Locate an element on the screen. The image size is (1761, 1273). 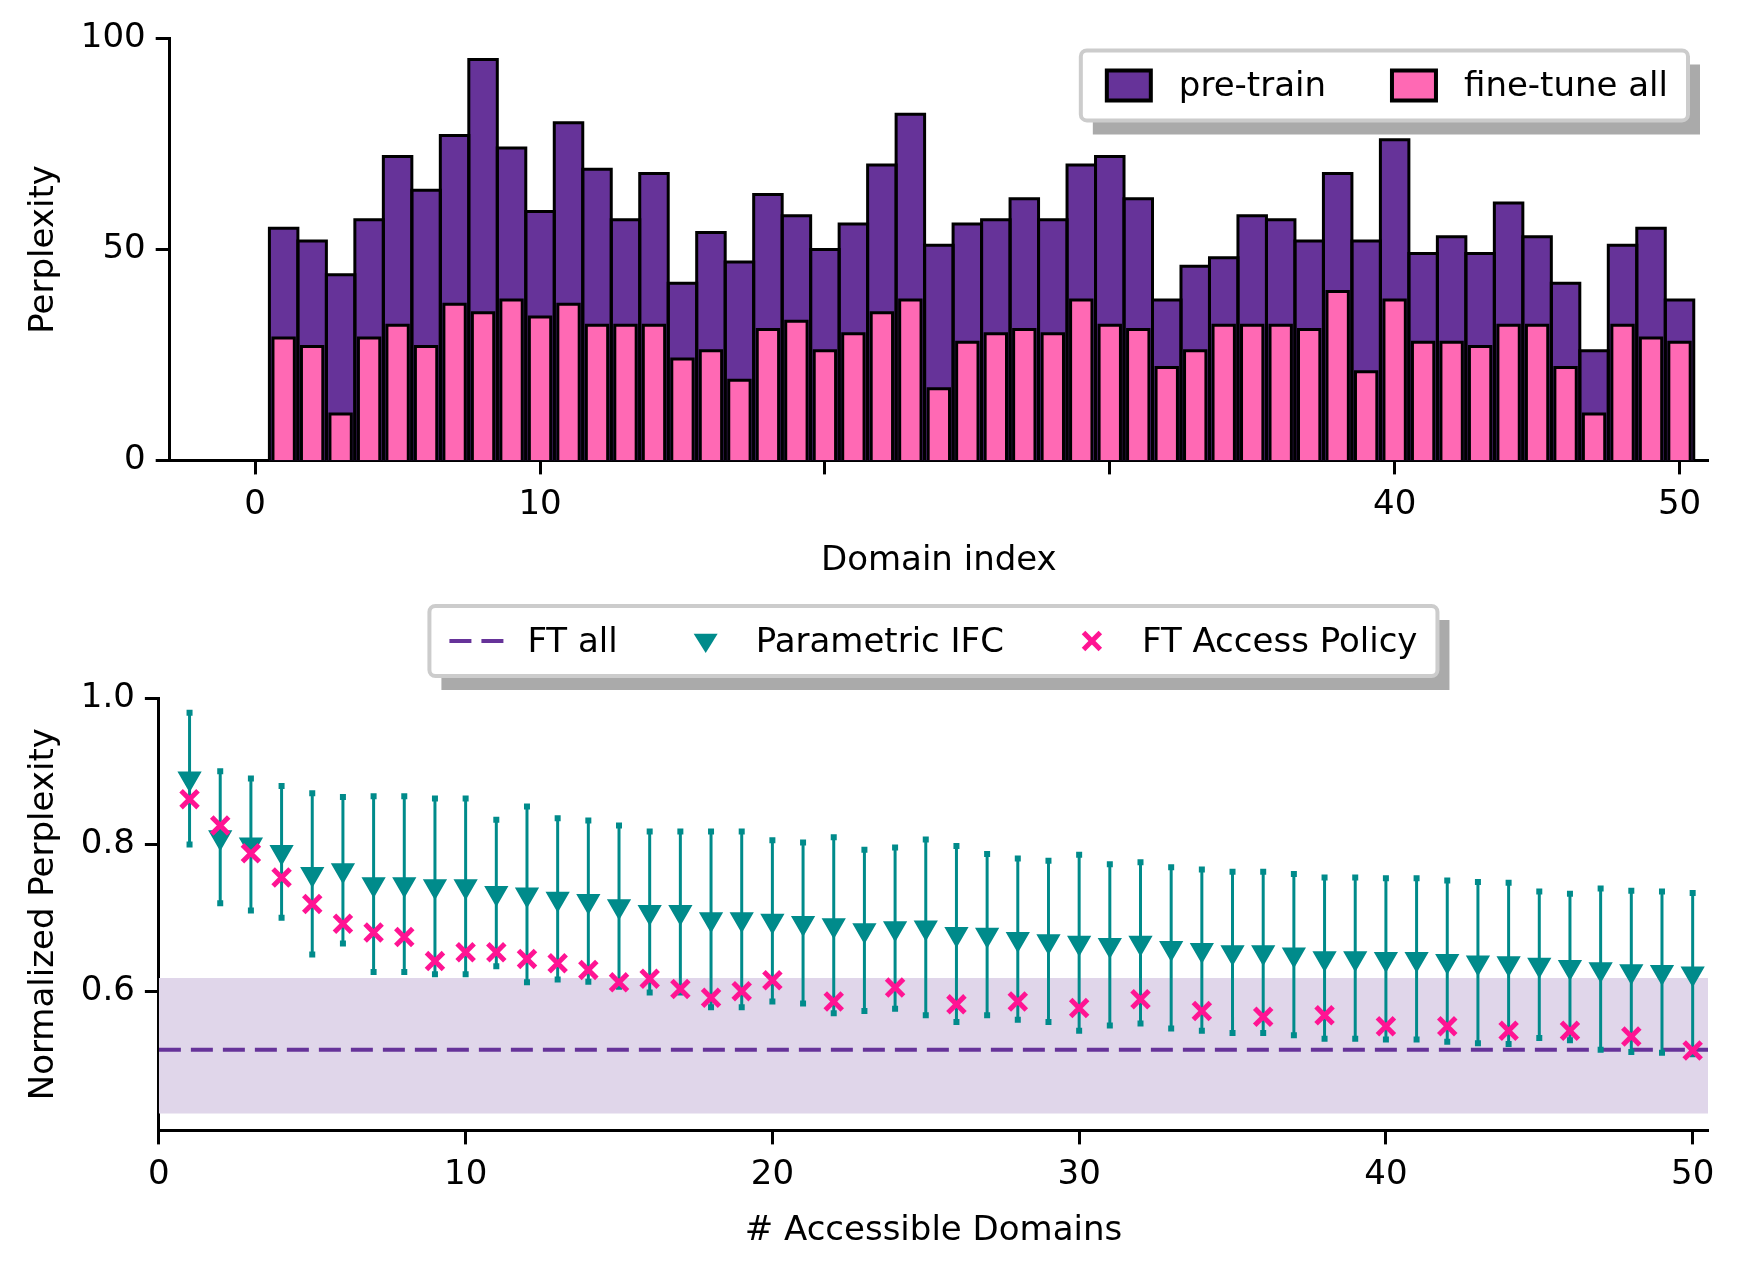
y-tick-label: 100 is located at coordinates (113, 35).